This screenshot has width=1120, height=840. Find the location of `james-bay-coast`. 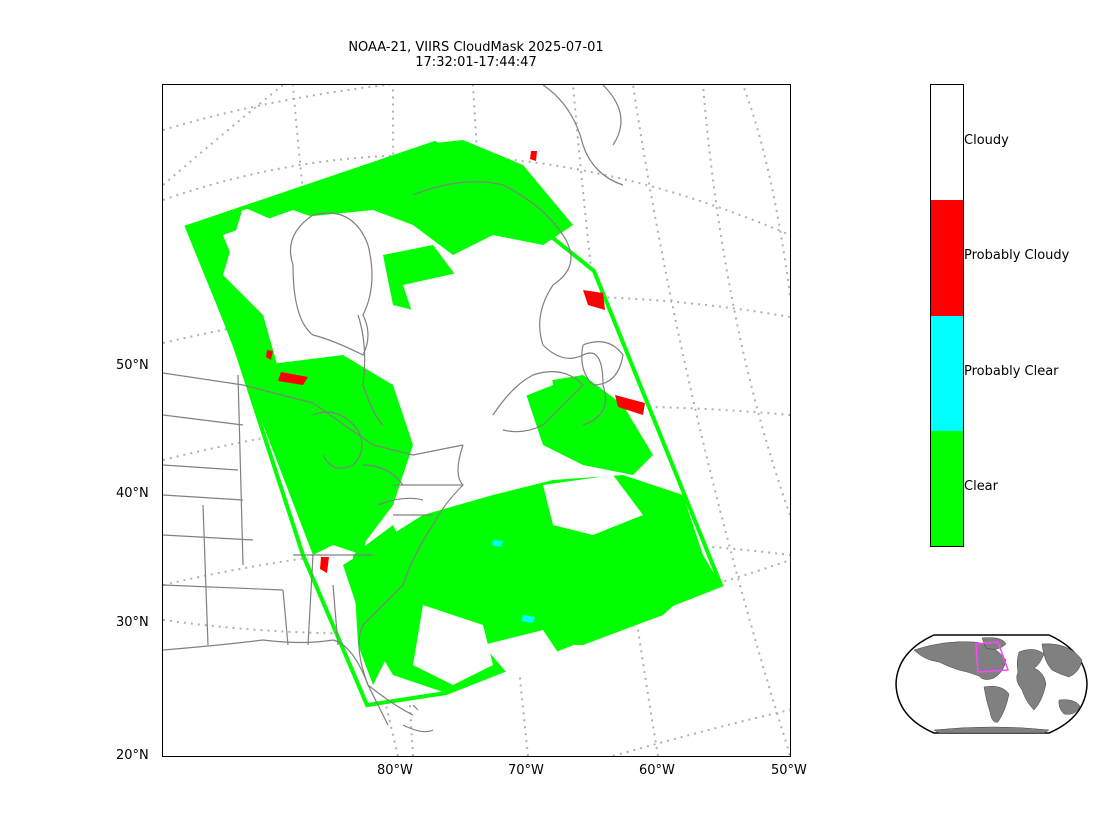

james-bay-coast is located at coordinates (370, 370).